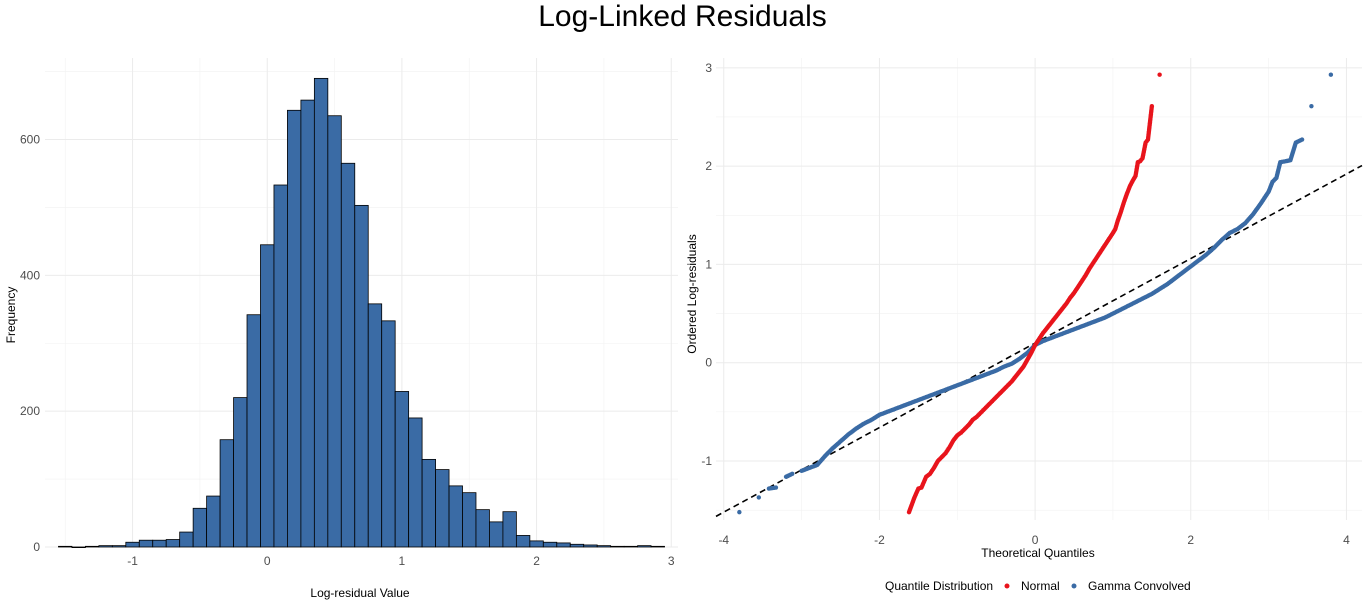  I want to click on histogram-y-tick-label: 0, so click(36, 547).